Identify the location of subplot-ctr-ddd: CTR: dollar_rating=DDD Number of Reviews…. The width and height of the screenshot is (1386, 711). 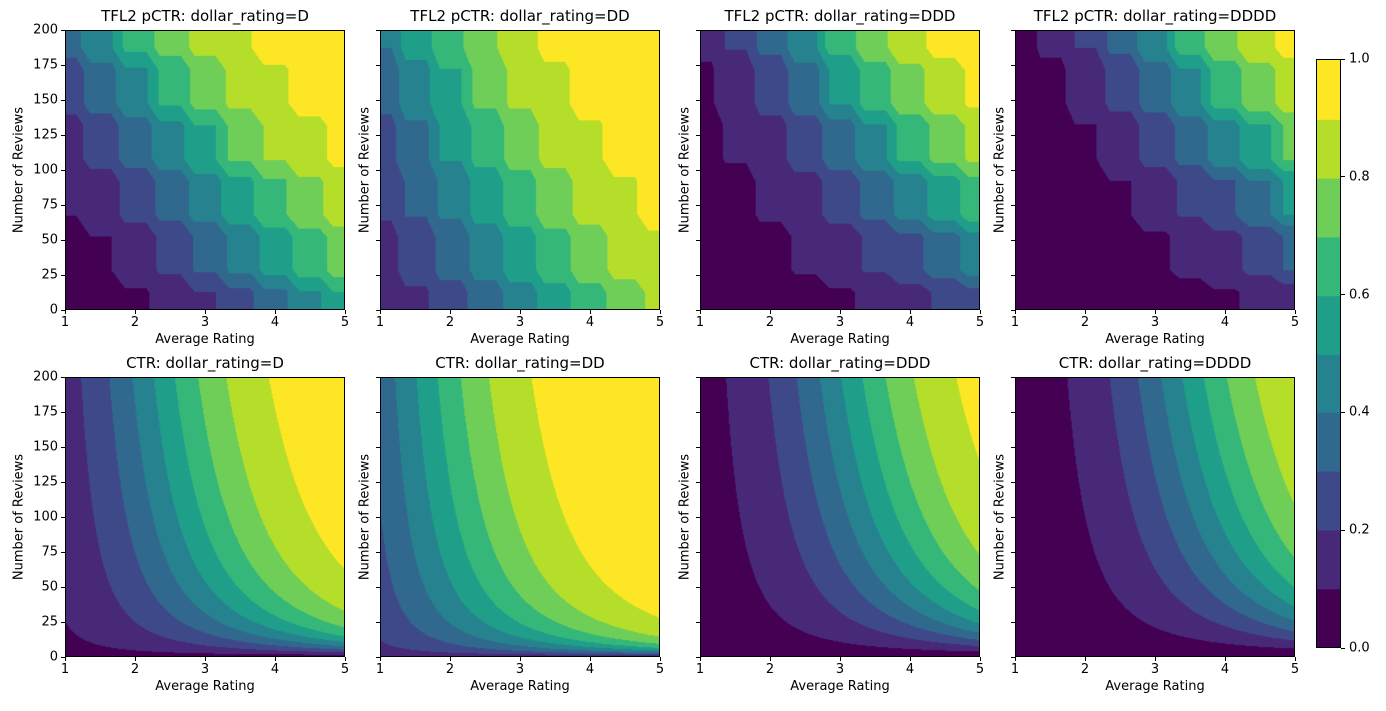
(831, 524).